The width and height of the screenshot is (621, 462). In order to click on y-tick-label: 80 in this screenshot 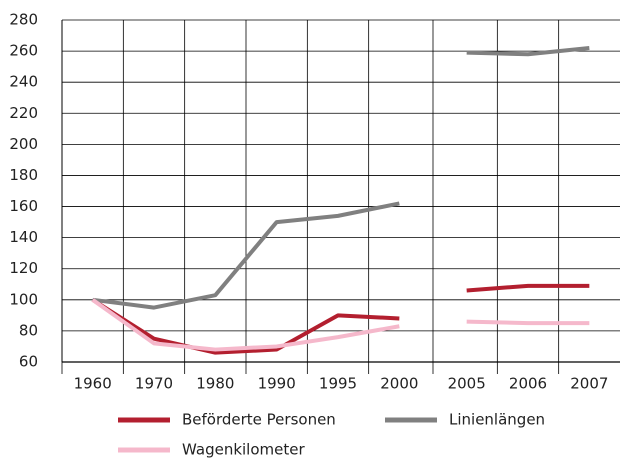, I will do `click(28, 330)`.